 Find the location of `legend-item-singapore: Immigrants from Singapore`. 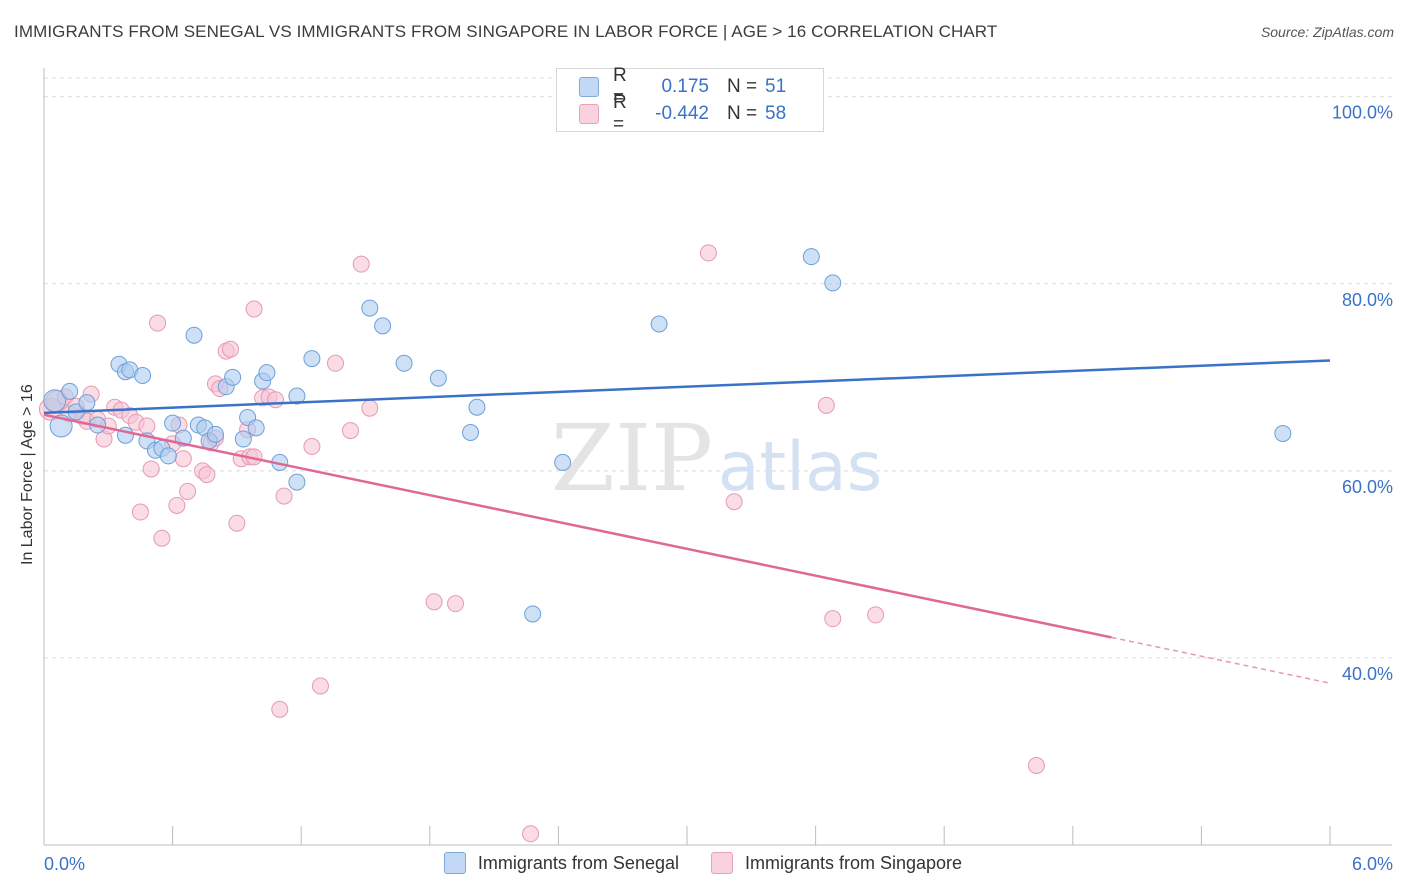

legend-item-singapore: Immigrants from Singapore is located at coordinates (836, 863).